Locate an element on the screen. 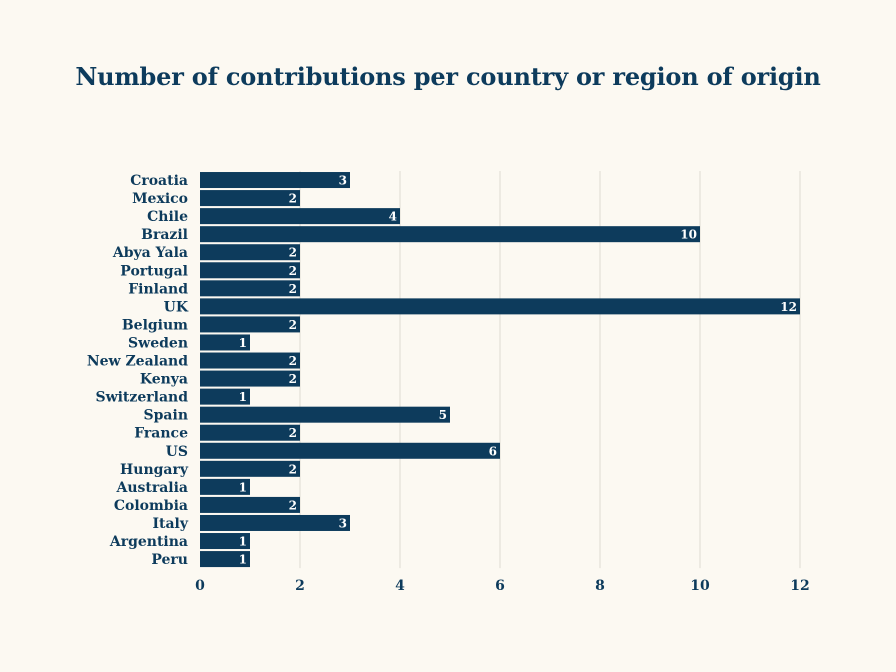  x-axis-ticks: 0 2 4 6 8 10 12 is located at coordinates (502, 586).